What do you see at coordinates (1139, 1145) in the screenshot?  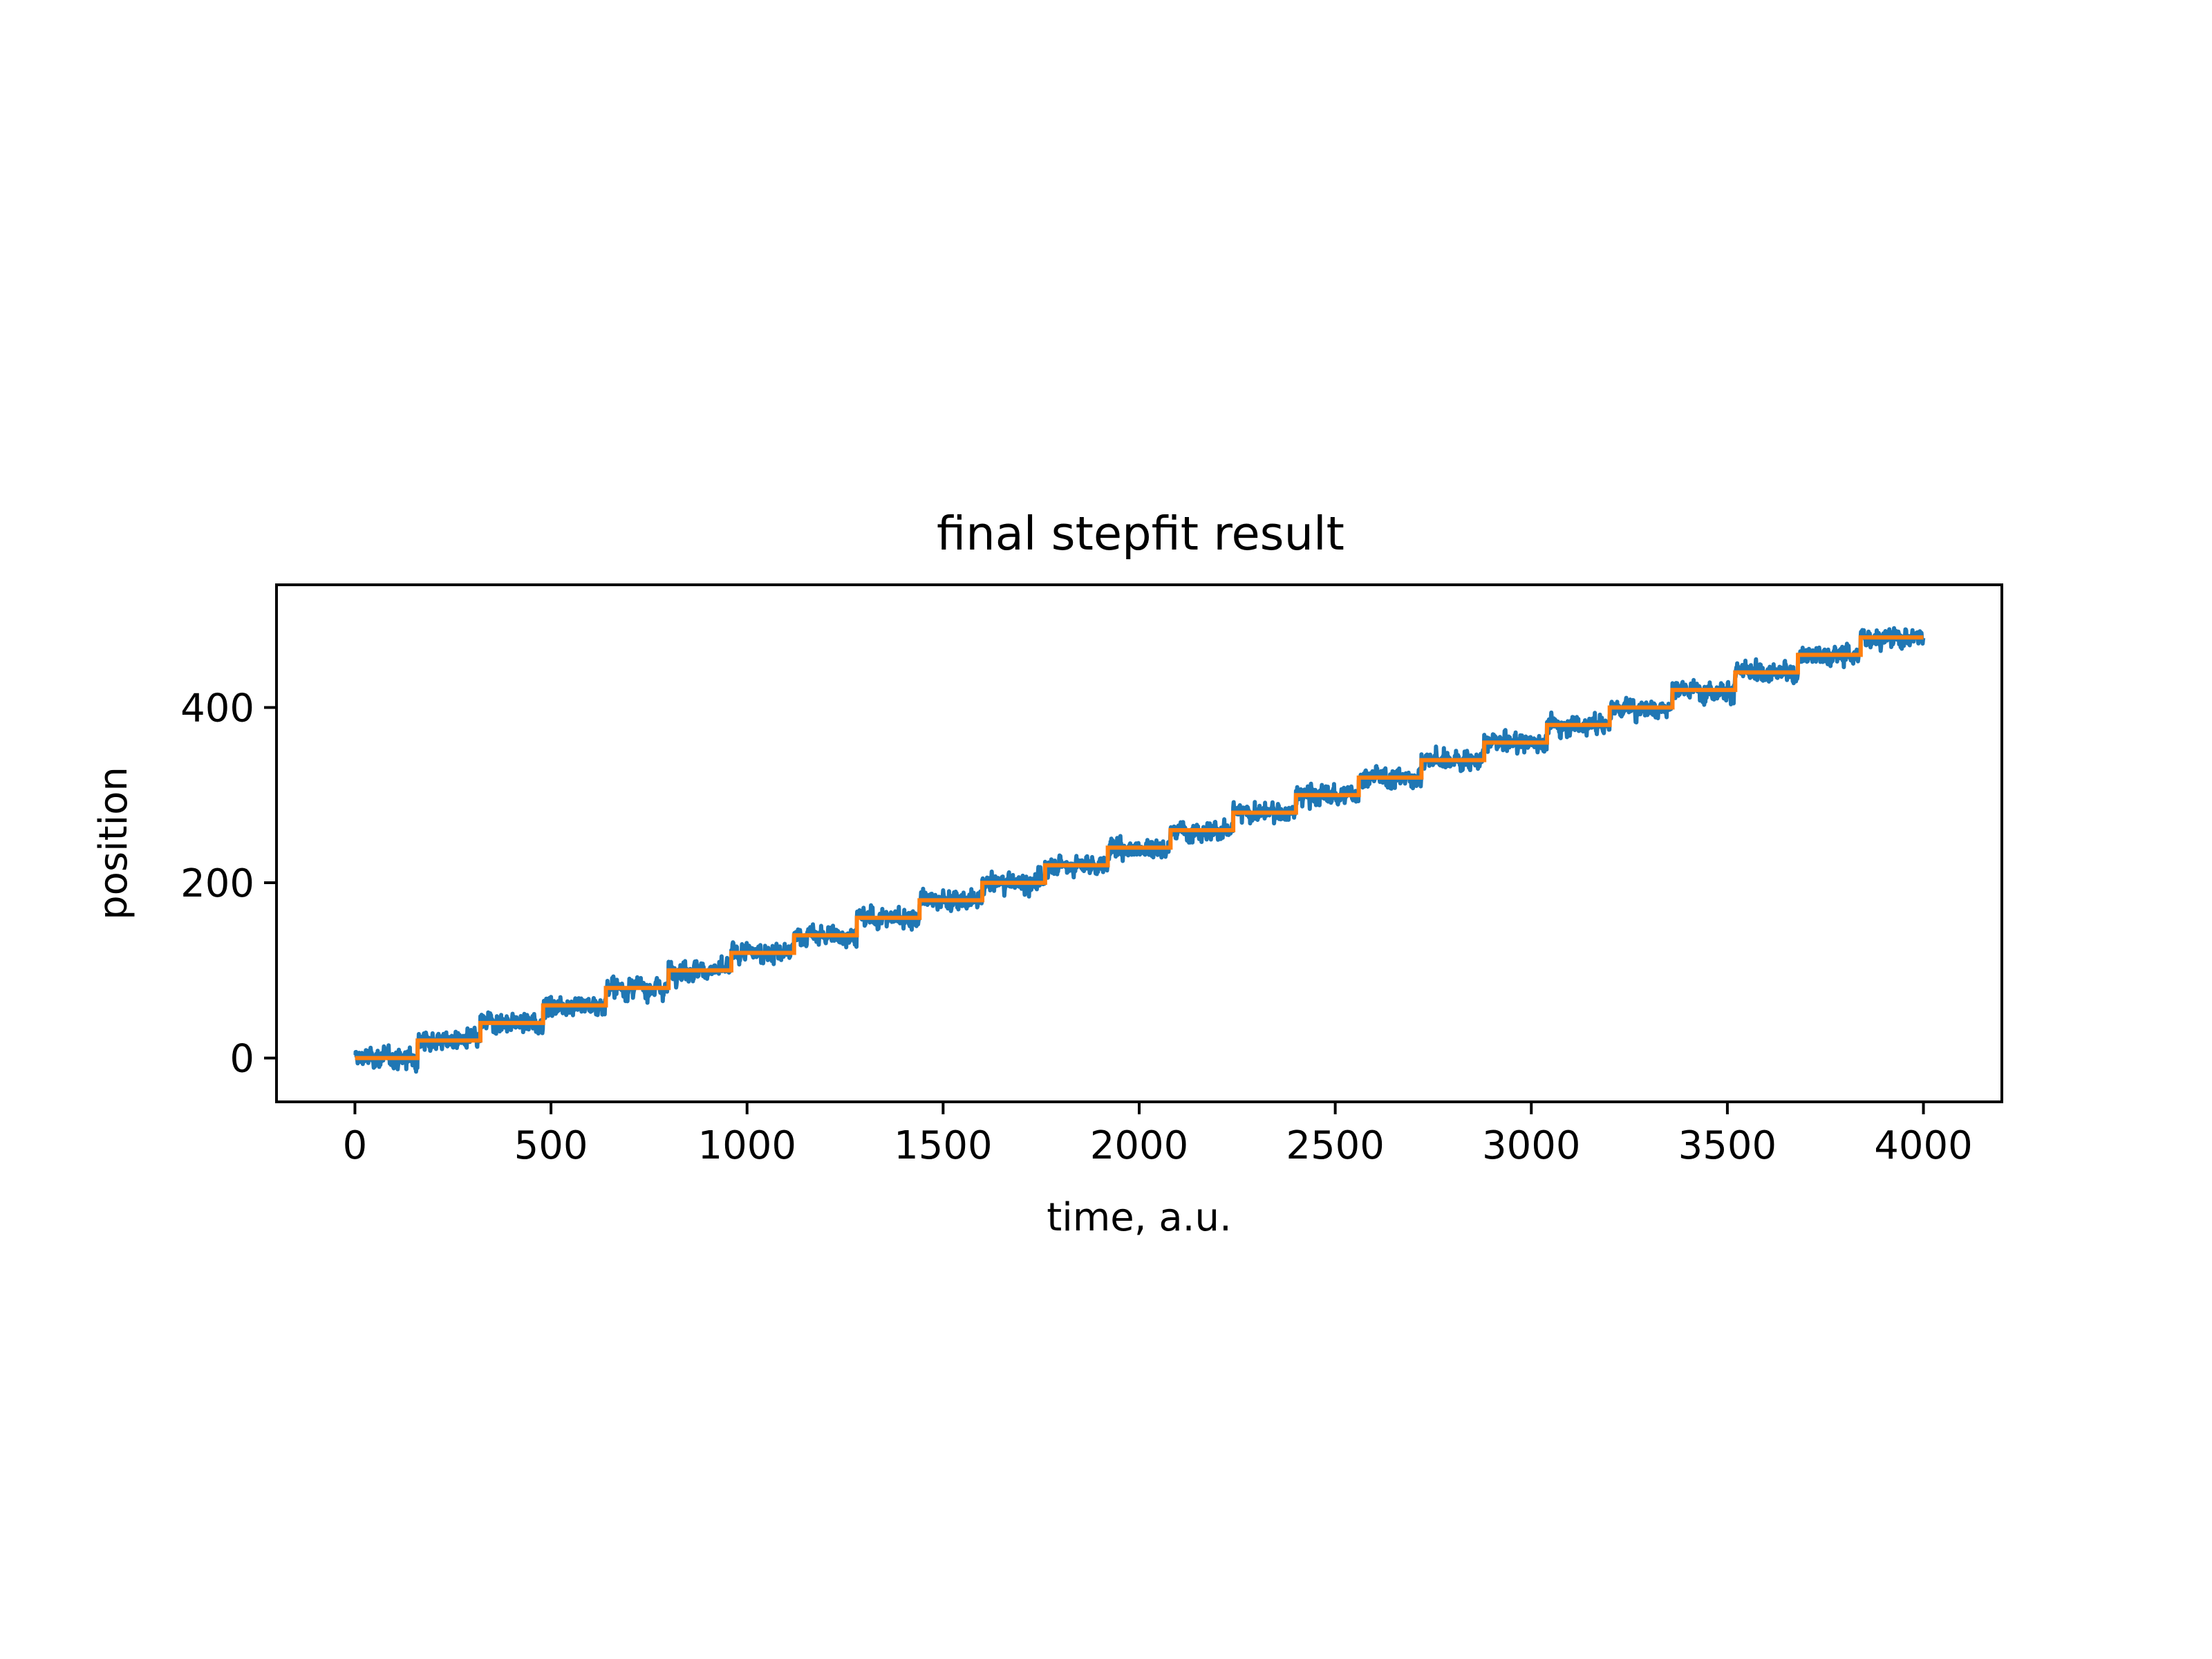 I see `x-tick-label: 2000` at bounding box center [1139, 1145].